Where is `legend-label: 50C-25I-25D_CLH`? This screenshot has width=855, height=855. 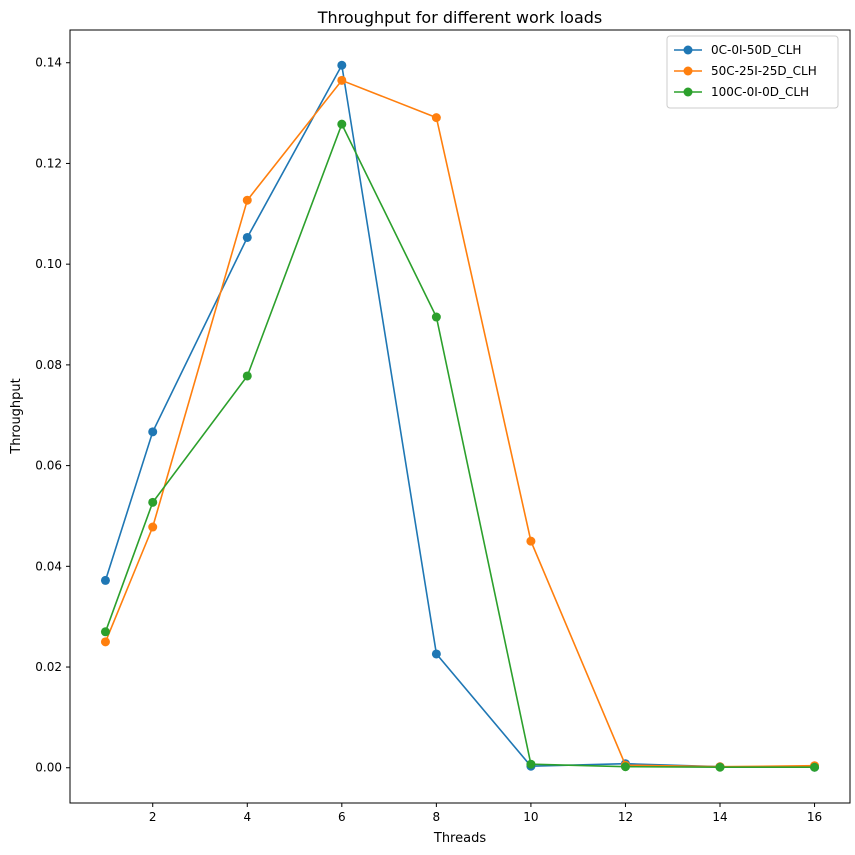
legend-label: 50C-25I-25D_CLH is located at coordinates (764, 71).